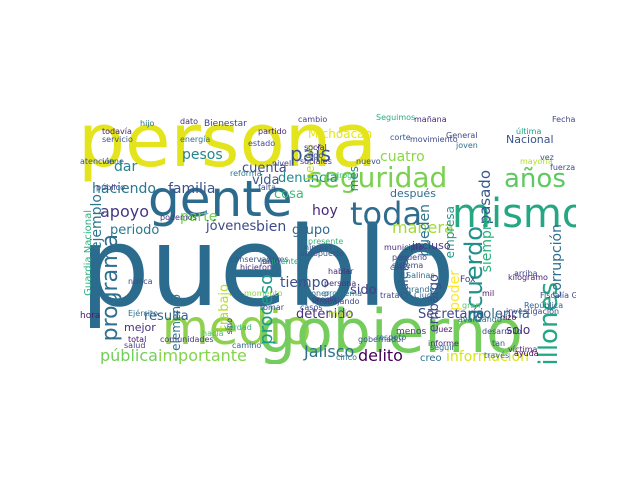 This screenshot has height=480, width=640. I want to click on word-sistema: sistema, so click(408, 265).